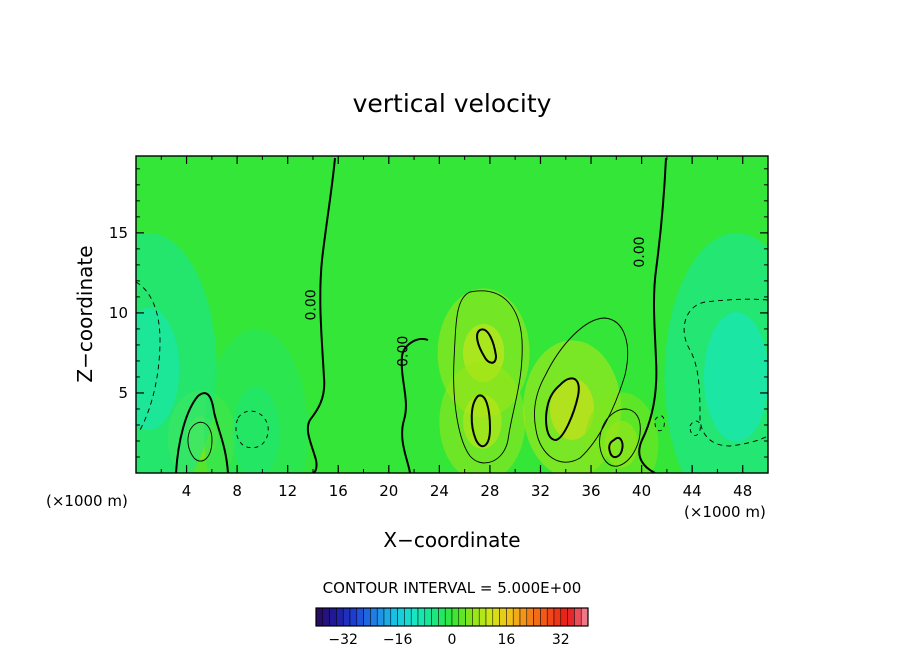  I want to click on zero-contour-right, so click(652, 315).